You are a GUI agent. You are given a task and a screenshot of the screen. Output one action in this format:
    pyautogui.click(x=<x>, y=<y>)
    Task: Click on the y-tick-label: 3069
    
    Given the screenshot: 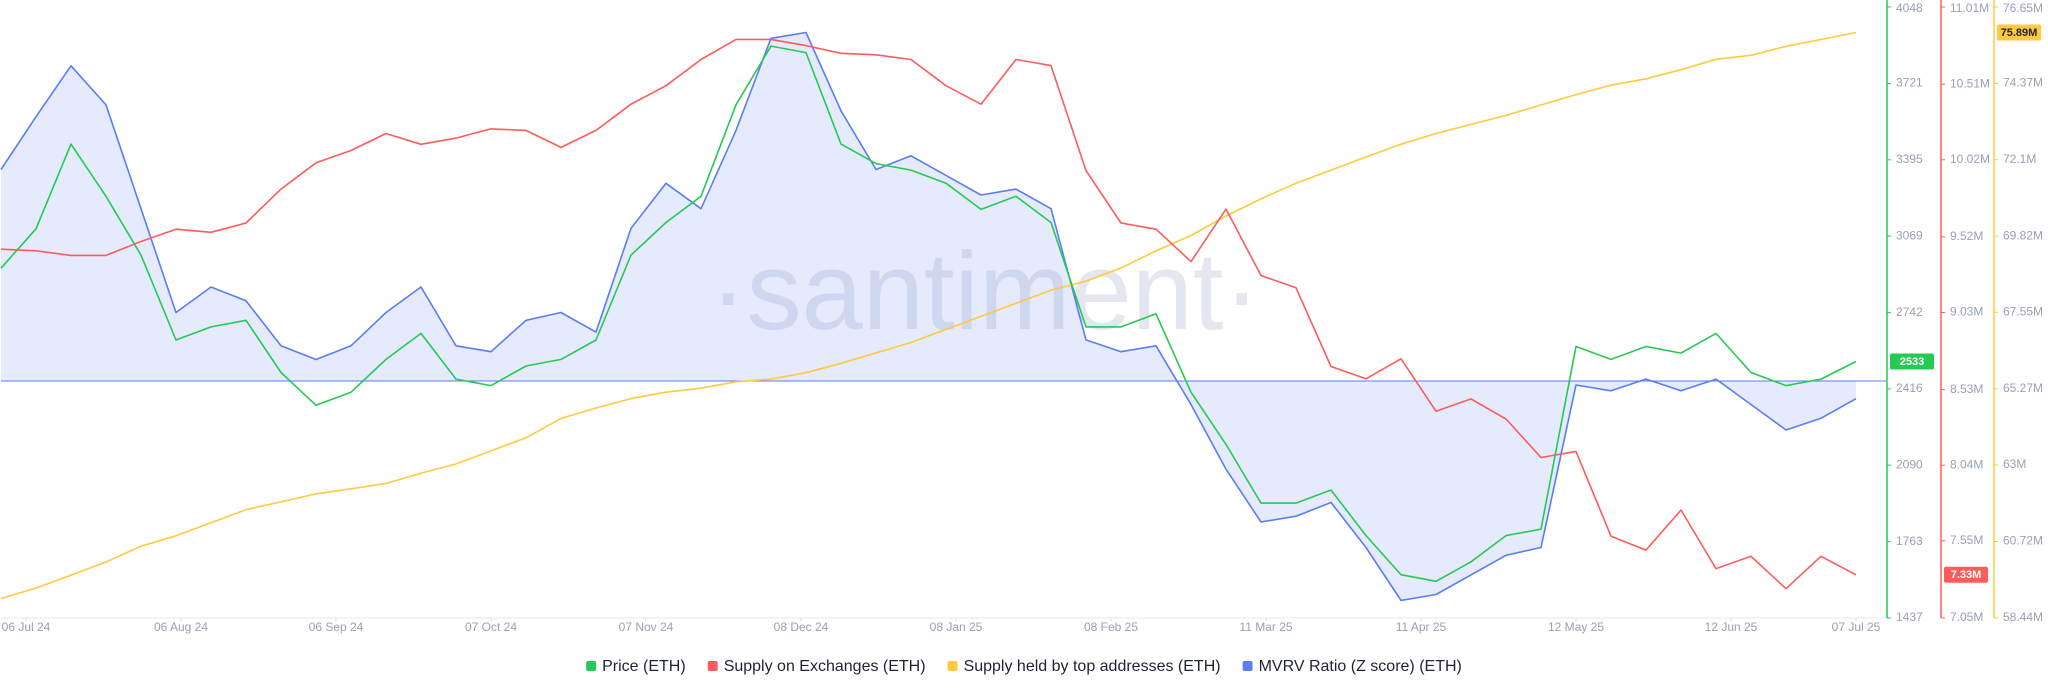 What is the action you would take?
    pyautogui.click(x=1909, y=235)
    